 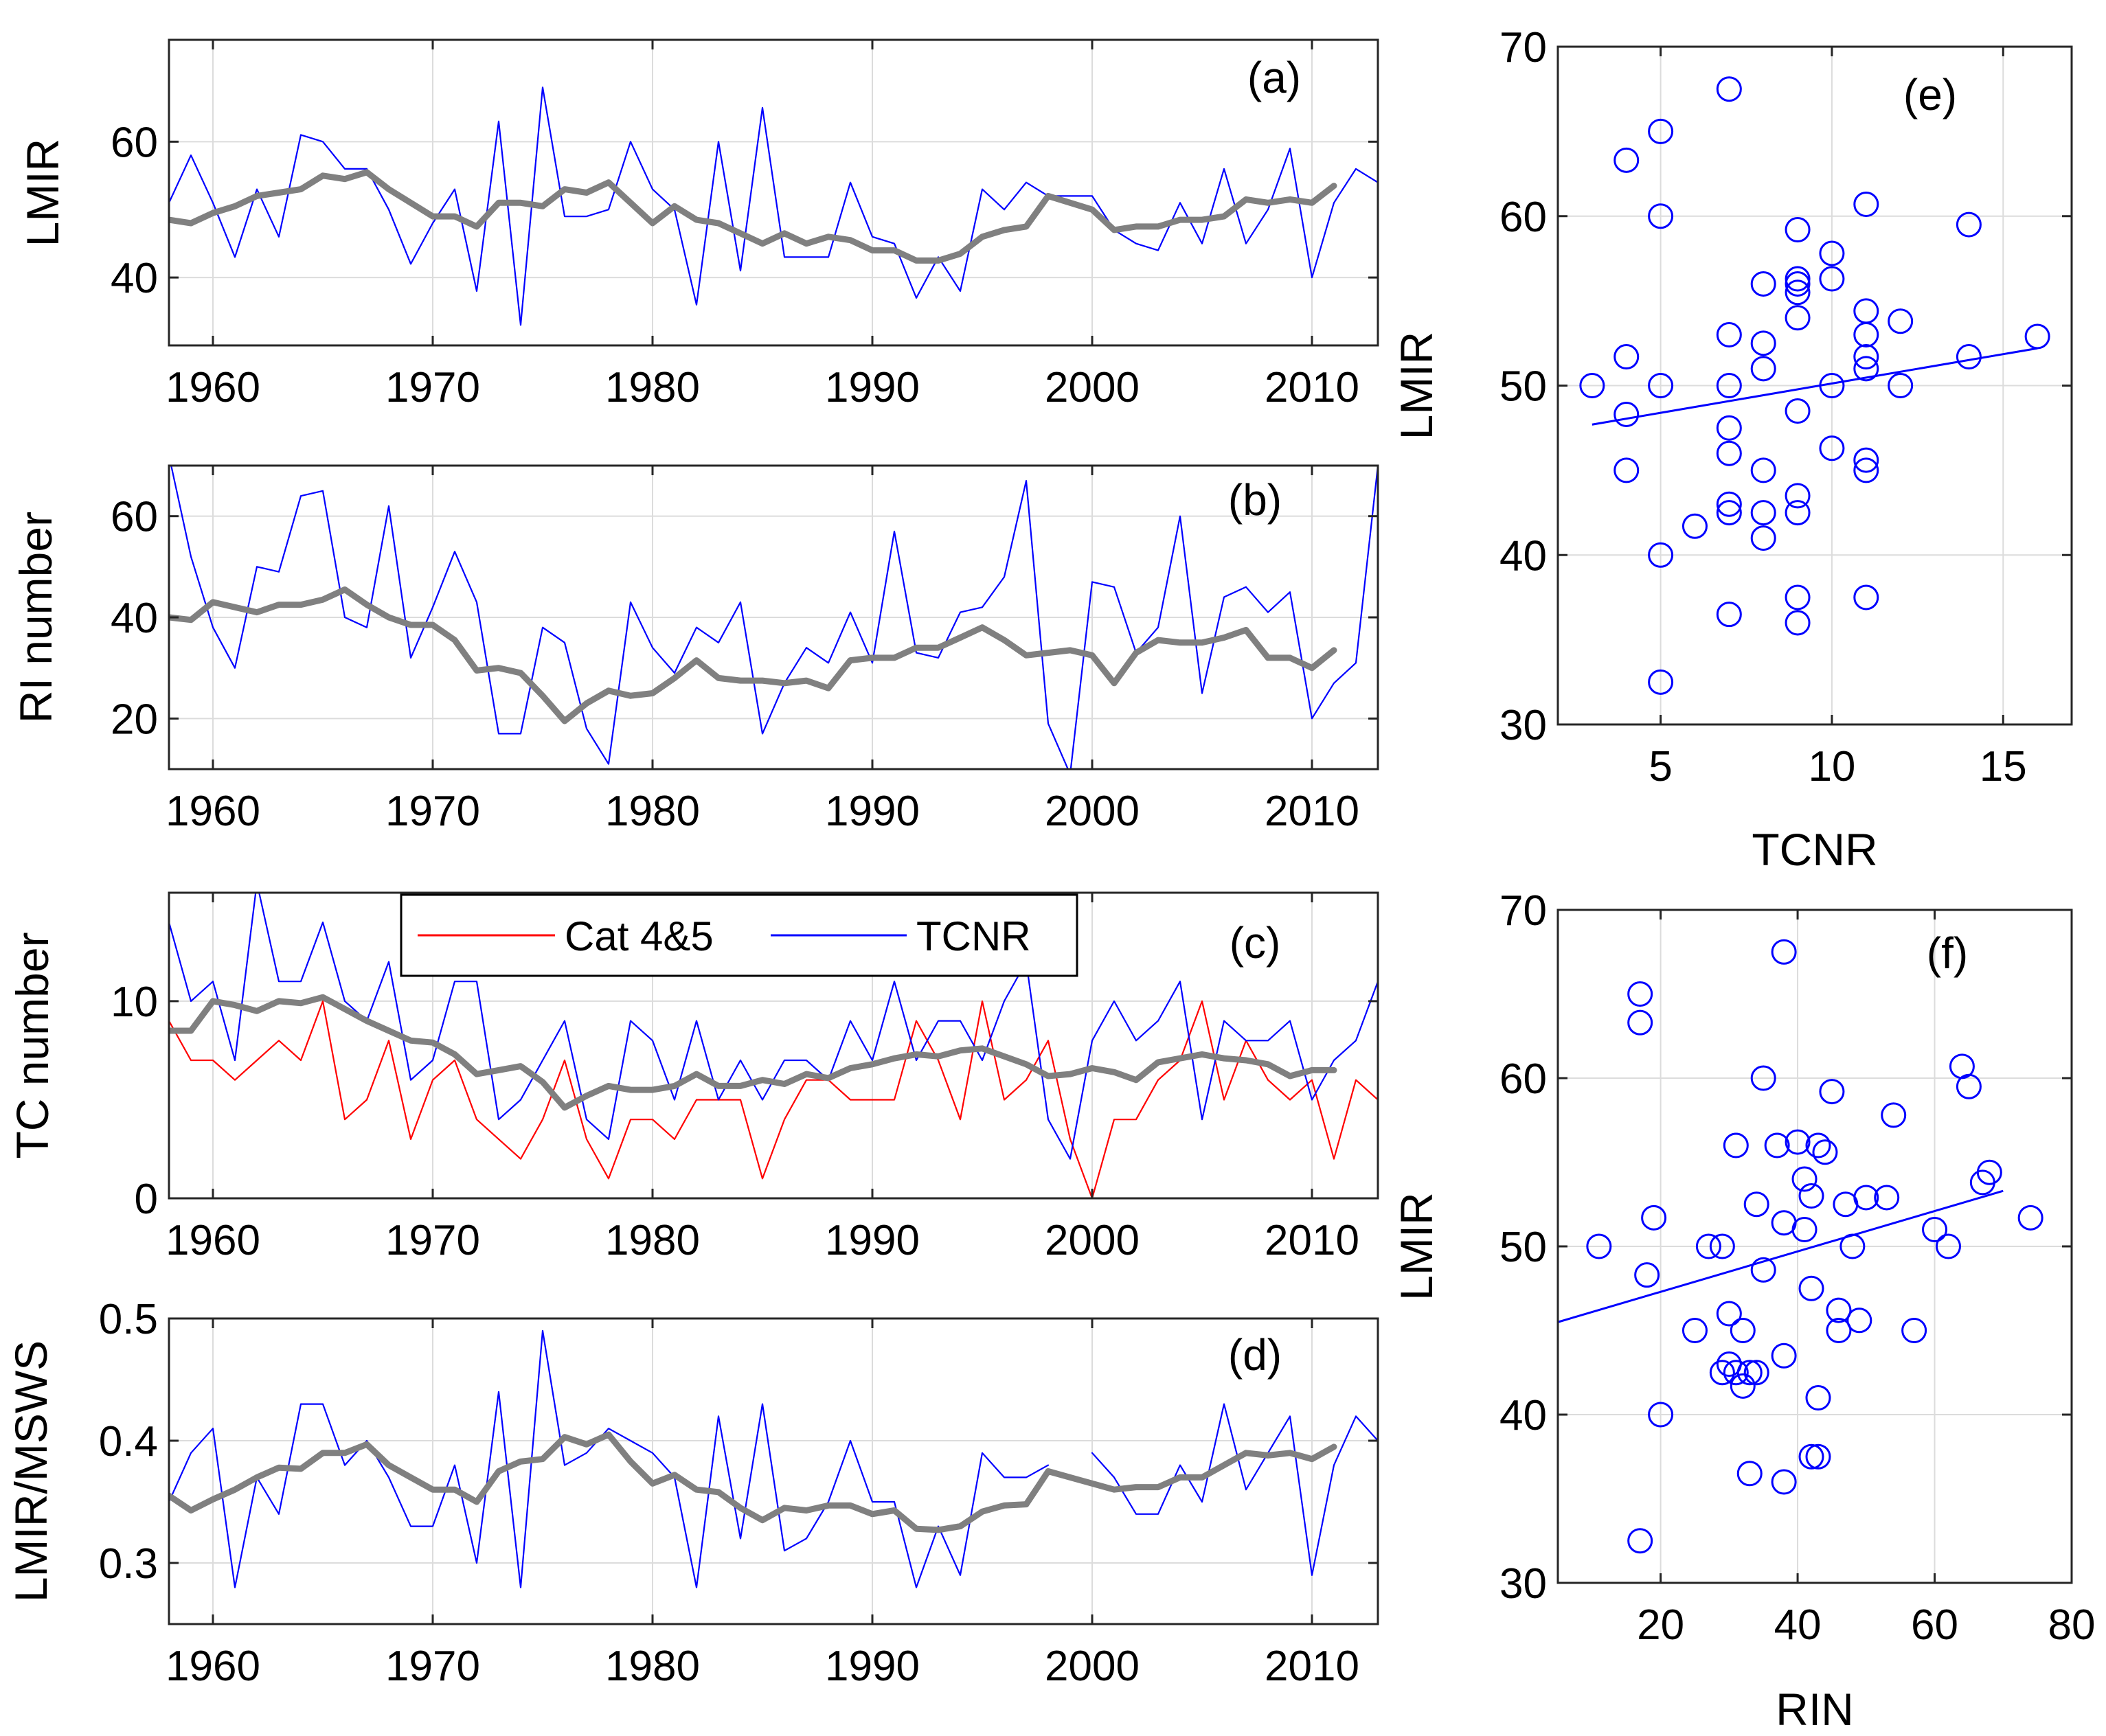 What do you see at coordinates (432, 811) in the screenshot?
I see `xtick-label-b-1: 1970` at bounding box center [432, 811].